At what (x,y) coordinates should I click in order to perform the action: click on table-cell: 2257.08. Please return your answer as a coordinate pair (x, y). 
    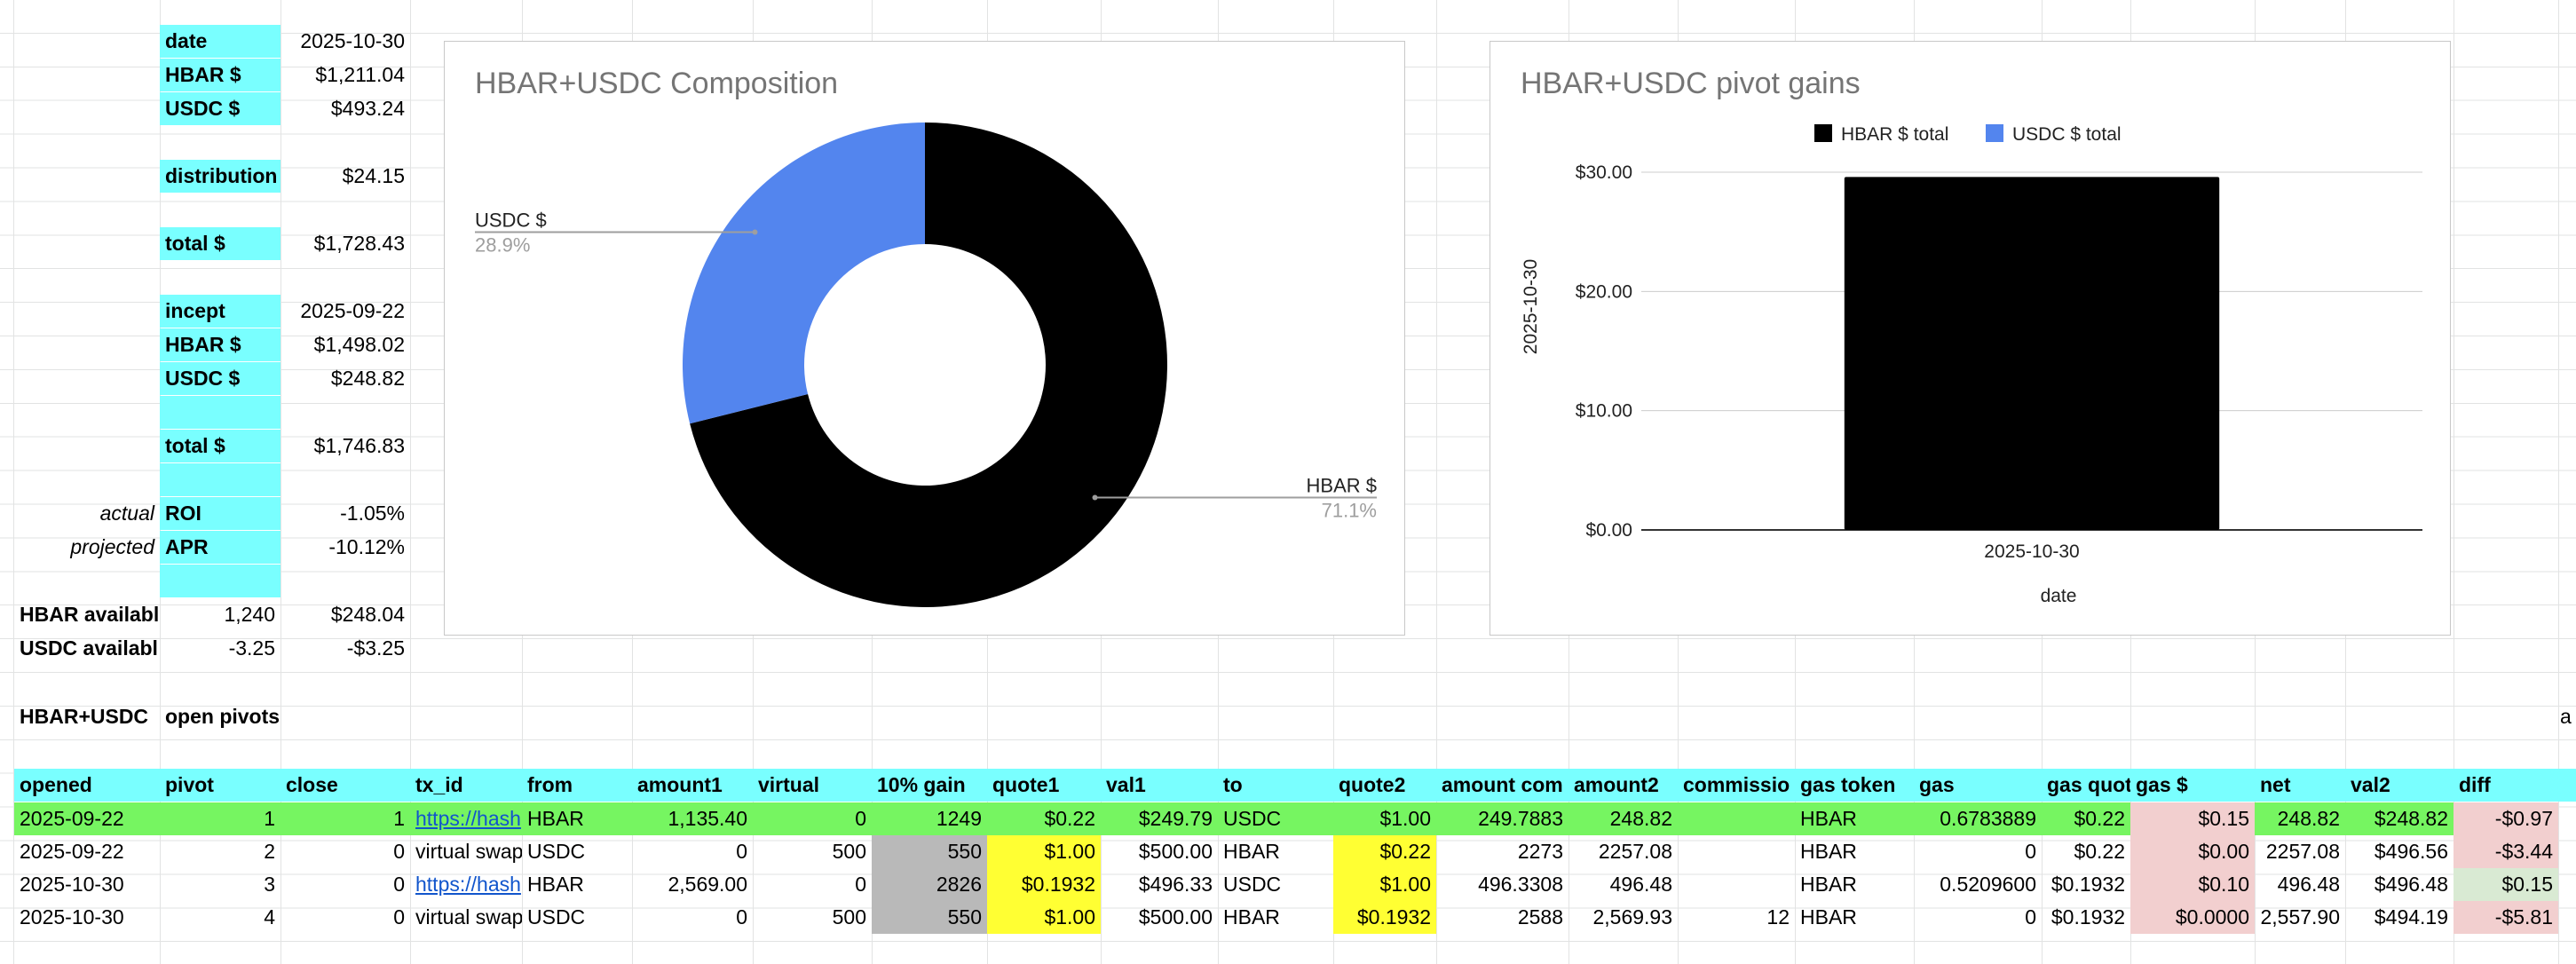
    Looking at the image, I should click on (1635, 851).